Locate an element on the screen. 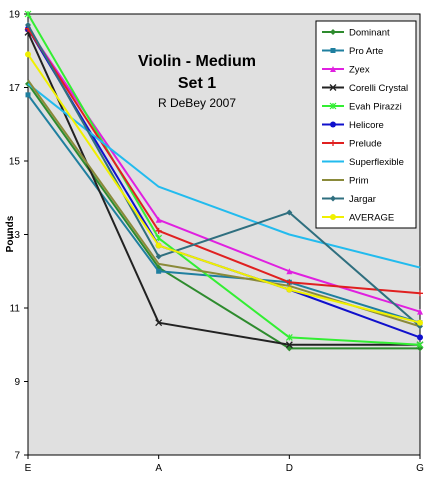 The height and width of the screenshot is (484, 431). legend-entry: AVERAGE is located at coordinates (358, 218).